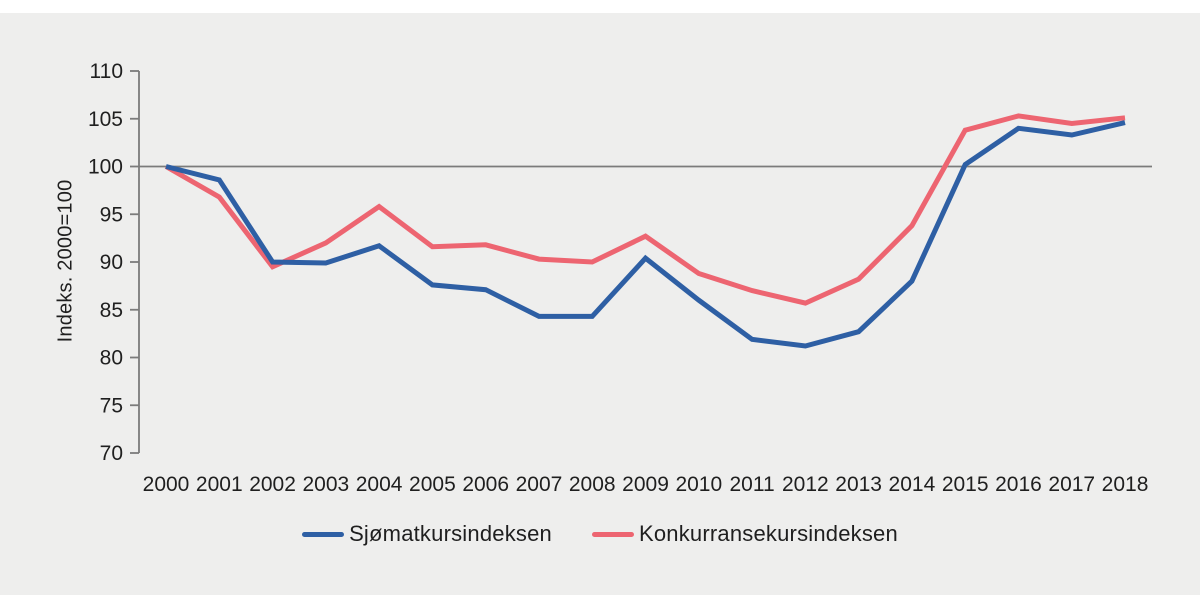 The image size is (1200, 612). Describe the element at coordinates (432, 484) in the screenshot. I see `x-axis-label: 2005` at that location.